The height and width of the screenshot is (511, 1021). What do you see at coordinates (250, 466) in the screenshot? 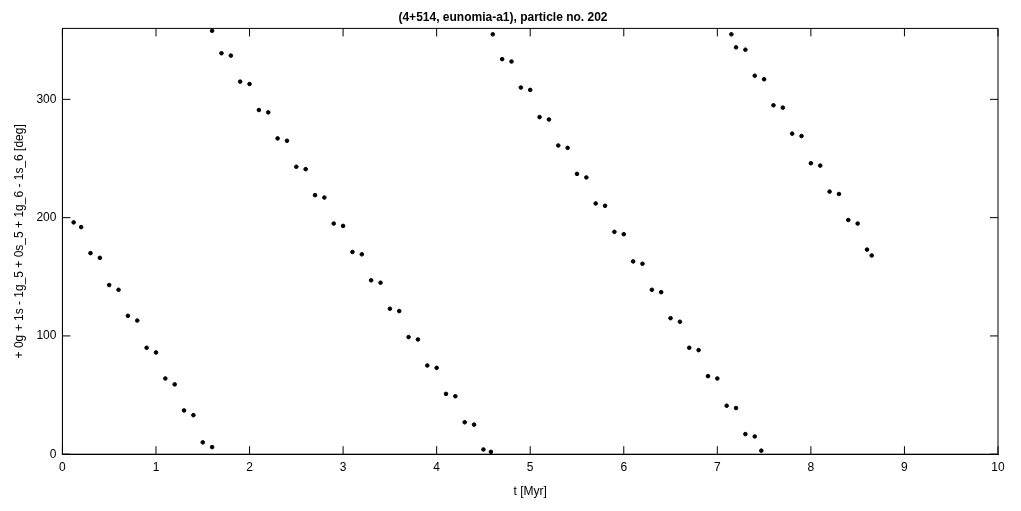
I see `x-tick-label: 2` at bounding box center [250, 466].